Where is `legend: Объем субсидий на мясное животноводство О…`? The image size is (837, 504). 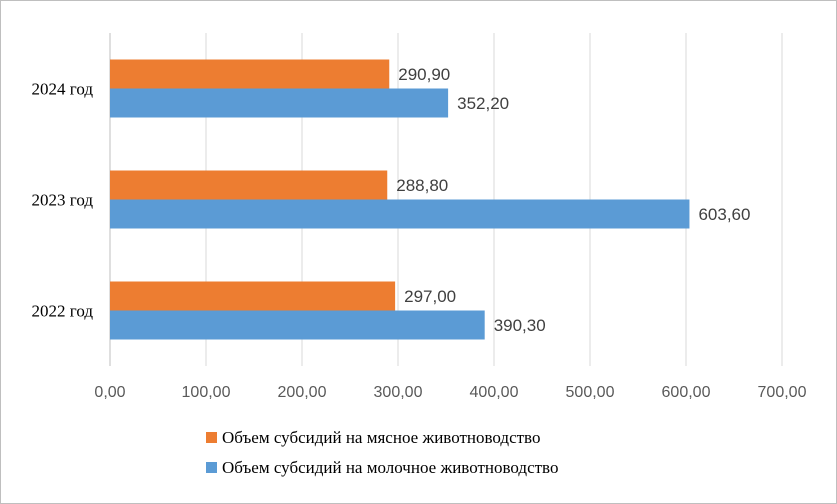 legend: Объем субсидий на мясное животноводство О… is located at coordinates (382, 452).